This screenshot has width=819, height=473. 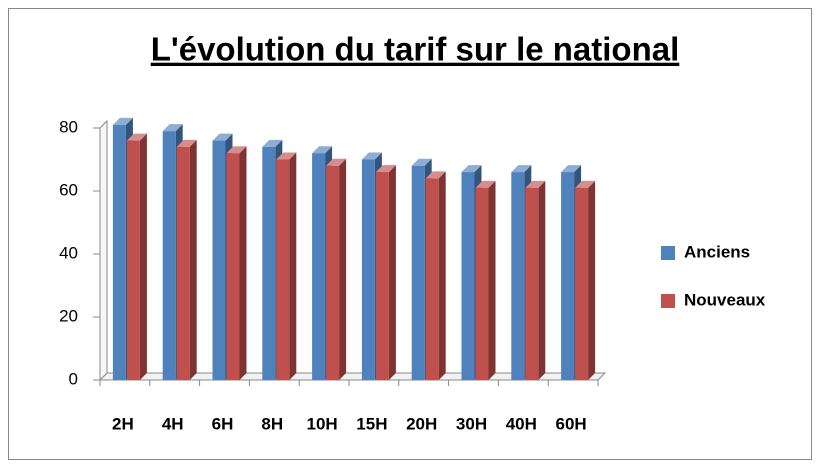 I want to click on x-tick-label: 40H, so click(x=521, y=423).